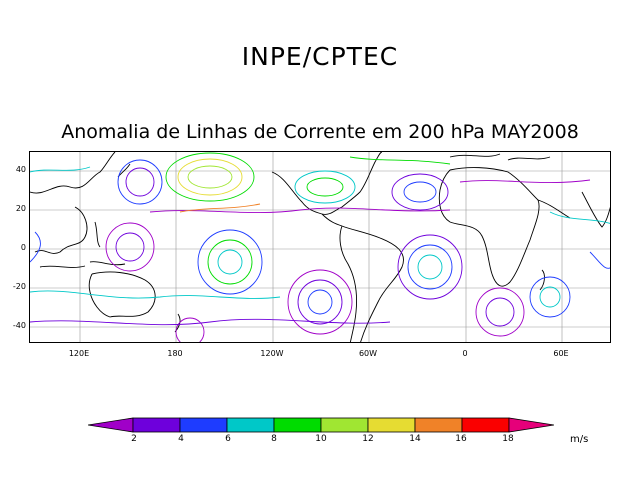 This screenshot has width=640, height=494. What do you see at coordinates (368, 353) in the screenshot?
I see `lon-label-60w: 60W` at bounding box center [368, 353].